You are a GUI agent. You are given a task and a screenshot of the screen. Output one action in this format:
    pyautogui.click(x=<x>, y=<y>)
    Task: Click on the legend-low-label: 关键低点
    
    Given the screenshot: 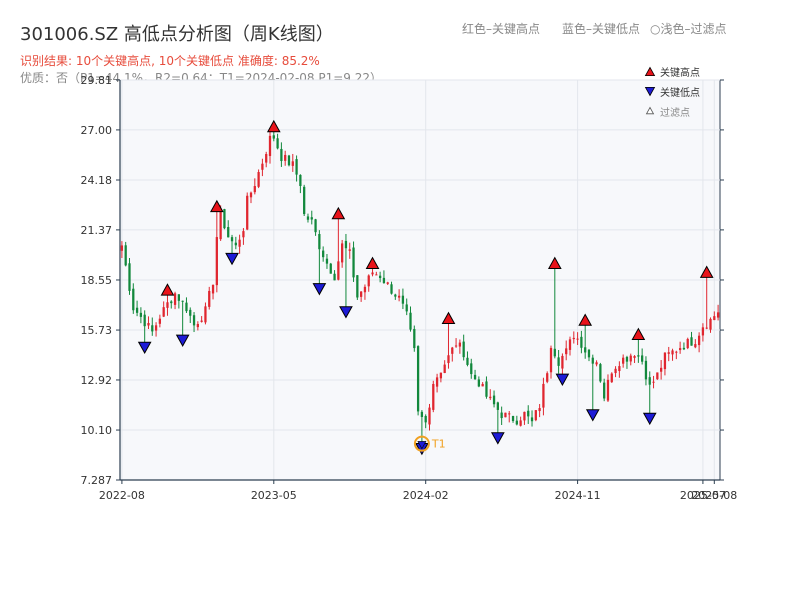 What is the action you would take?
    pyautogui.click(x=680, y=92)
    